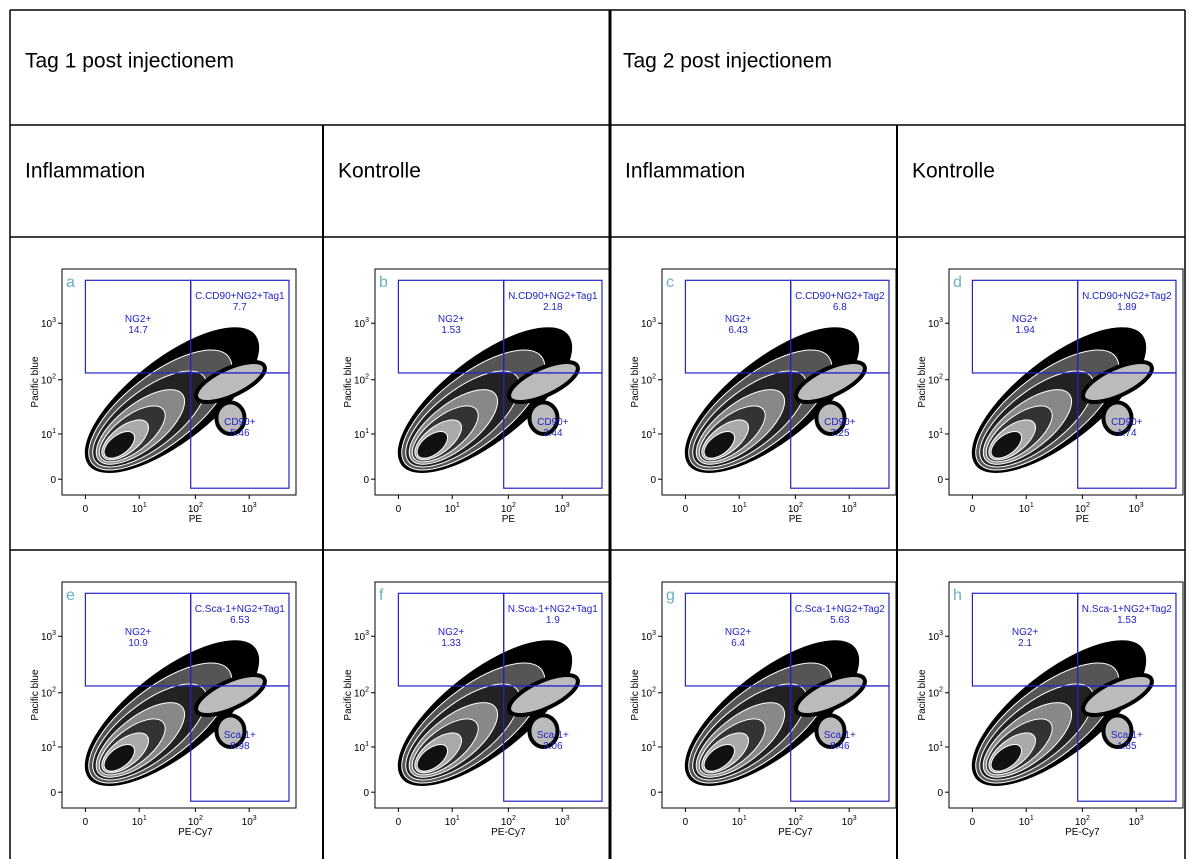 This screenshot has height=859, width=1189. I want to click on gate-value: 1.94, so click(1025, 330).